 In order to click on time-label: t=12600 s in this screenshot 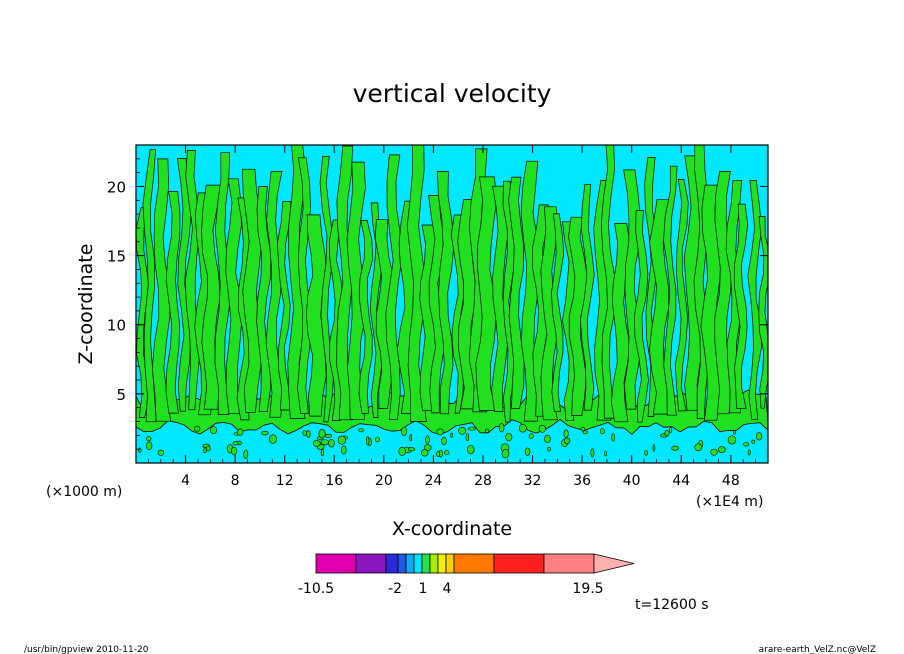, I will do `click(672, 605)`.